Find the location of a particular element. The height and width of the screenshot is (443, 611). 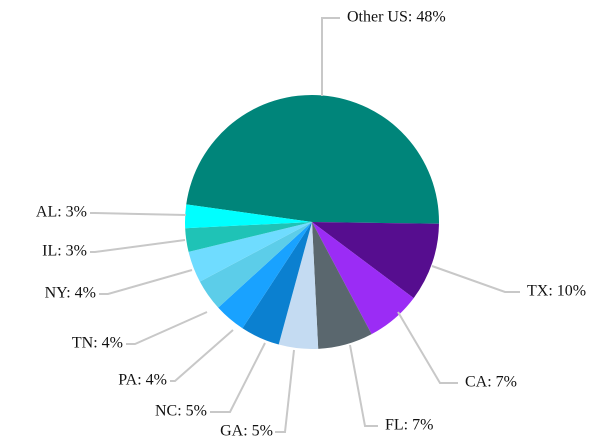

slice-label: NY: 4% is located at coordinates (70, 293).